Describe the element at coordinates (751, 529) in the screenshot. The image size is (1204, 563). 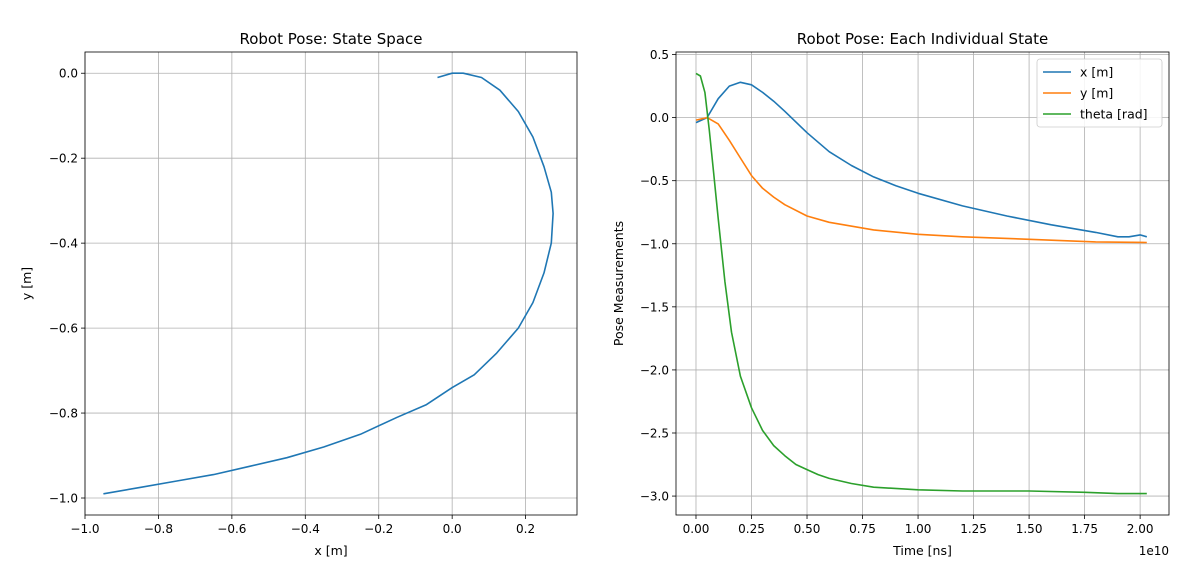
I see `x-tick-label: 0.25` at that location.